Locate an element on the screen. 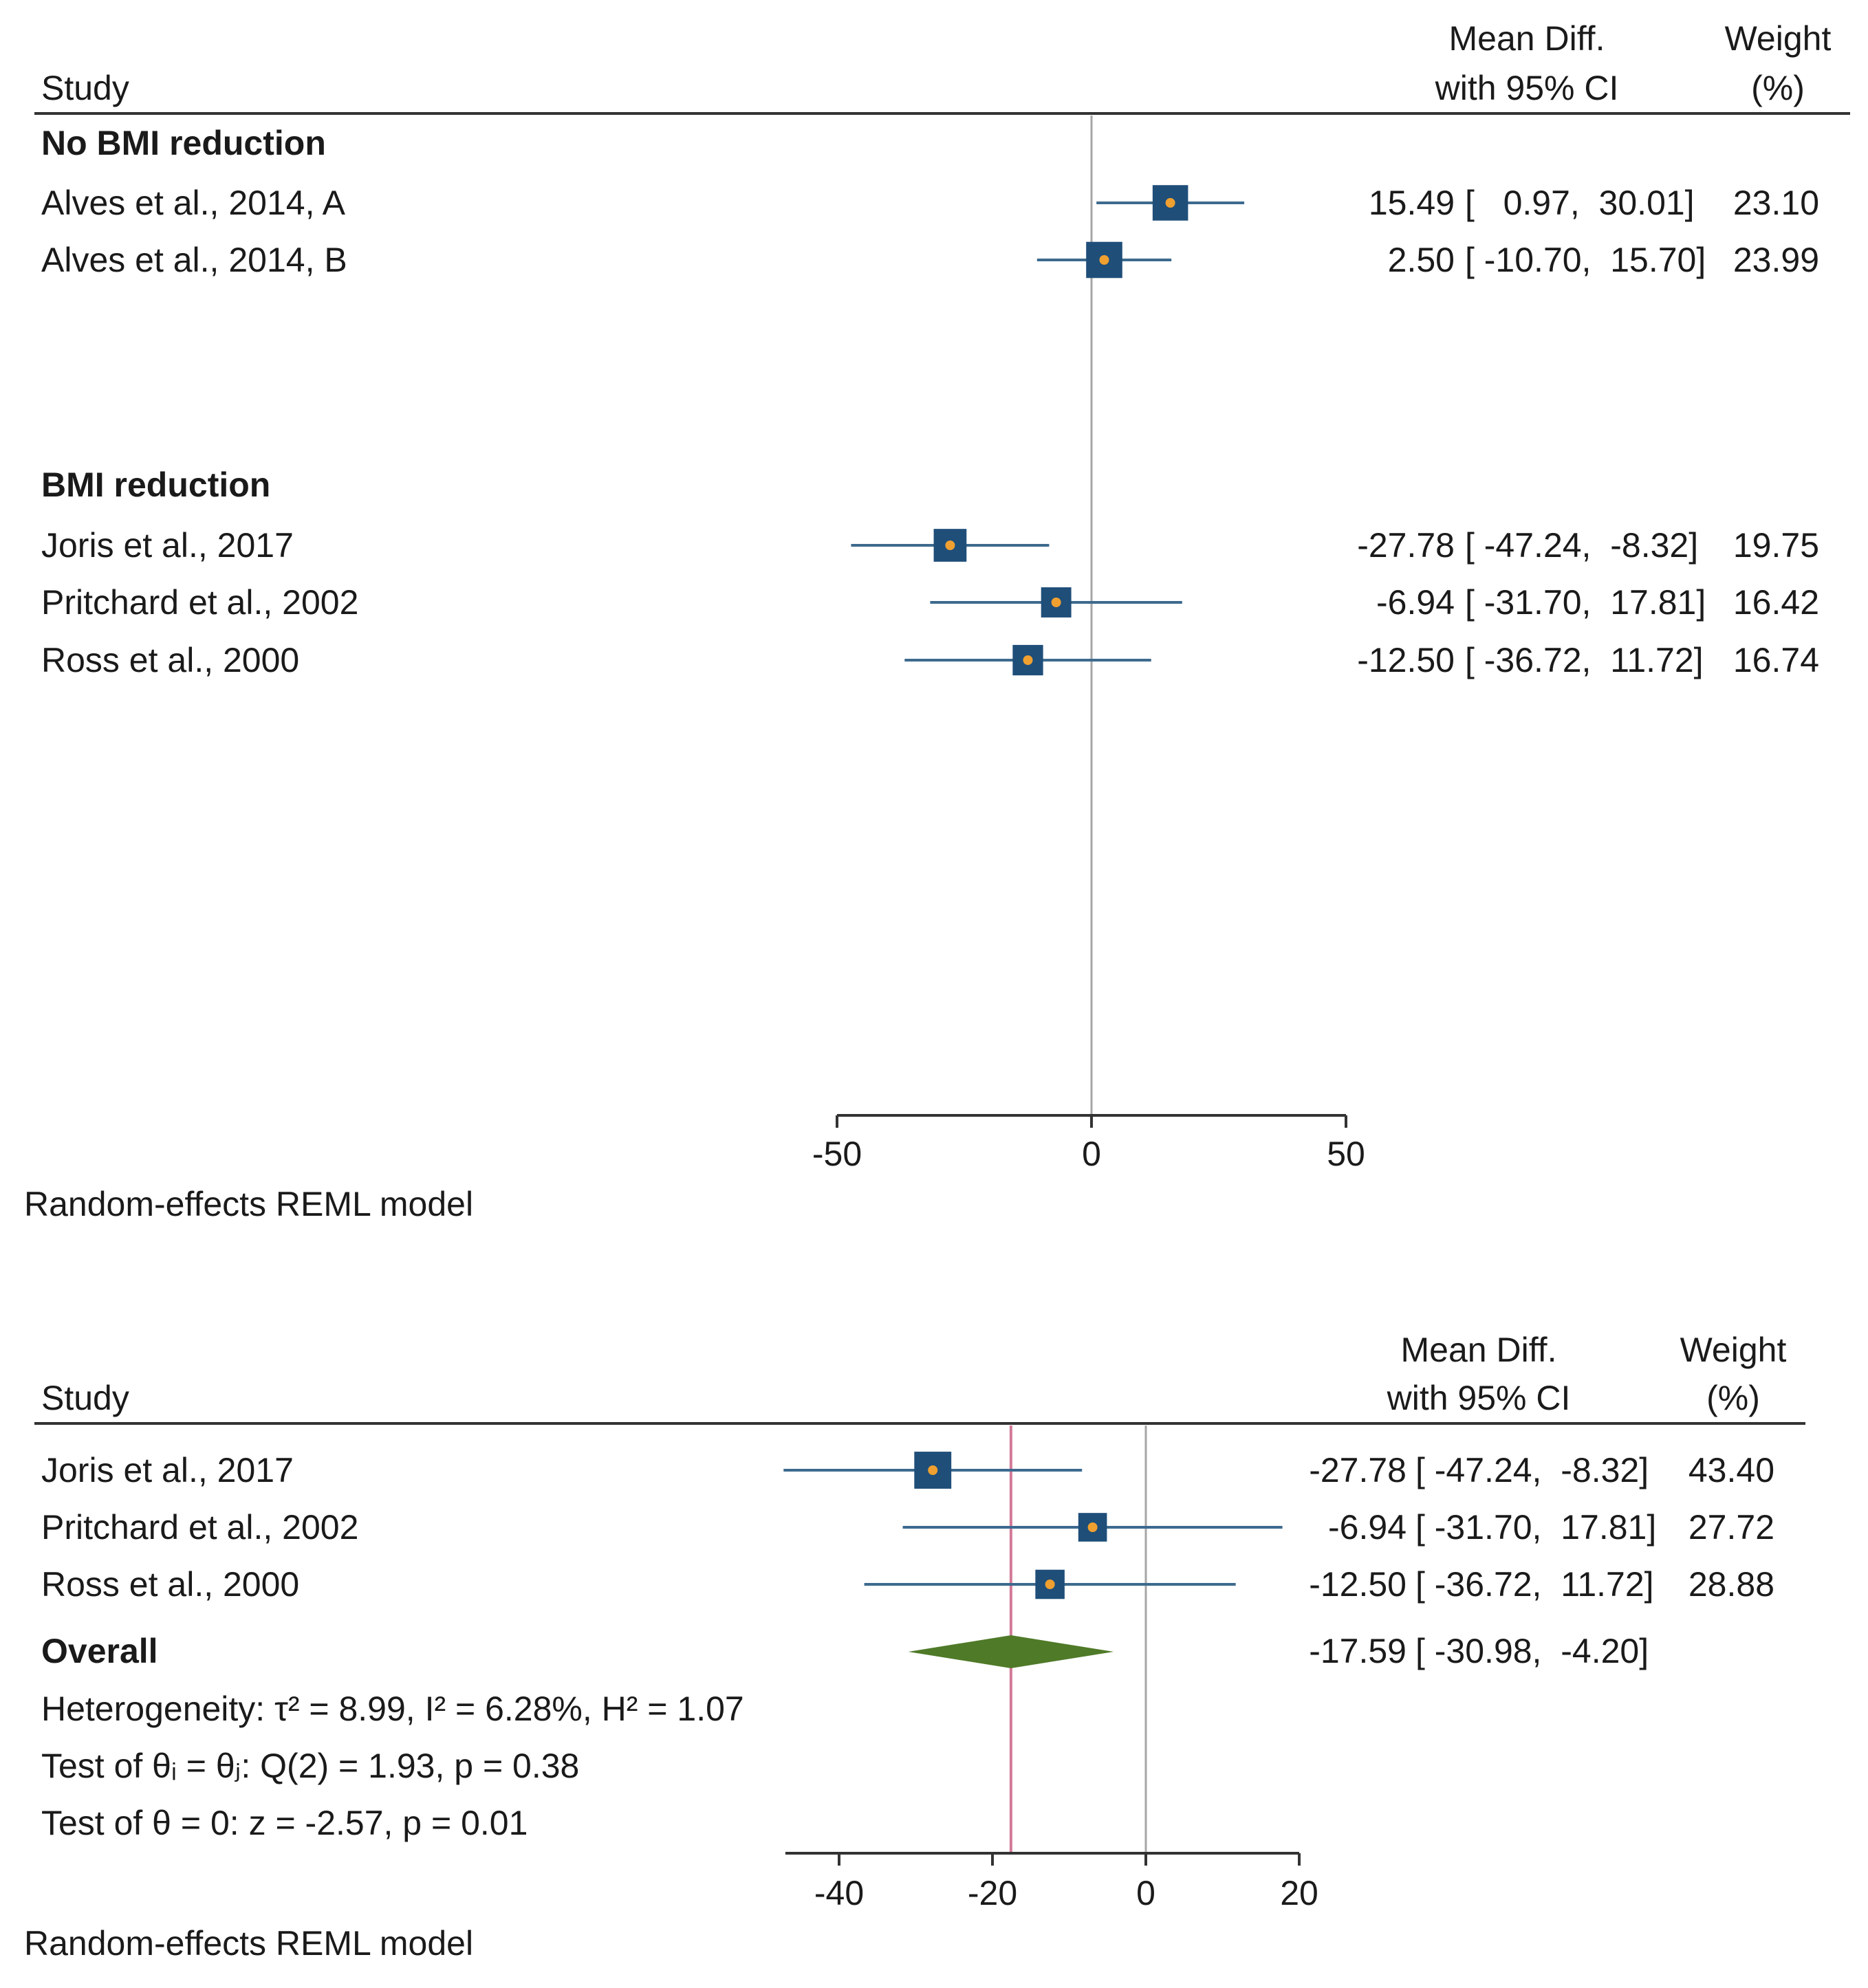 Image resolution: width=1868 pixels, height=1988 pixels. panel2-tick-label: -20 is located at coordinates (993, 1893).